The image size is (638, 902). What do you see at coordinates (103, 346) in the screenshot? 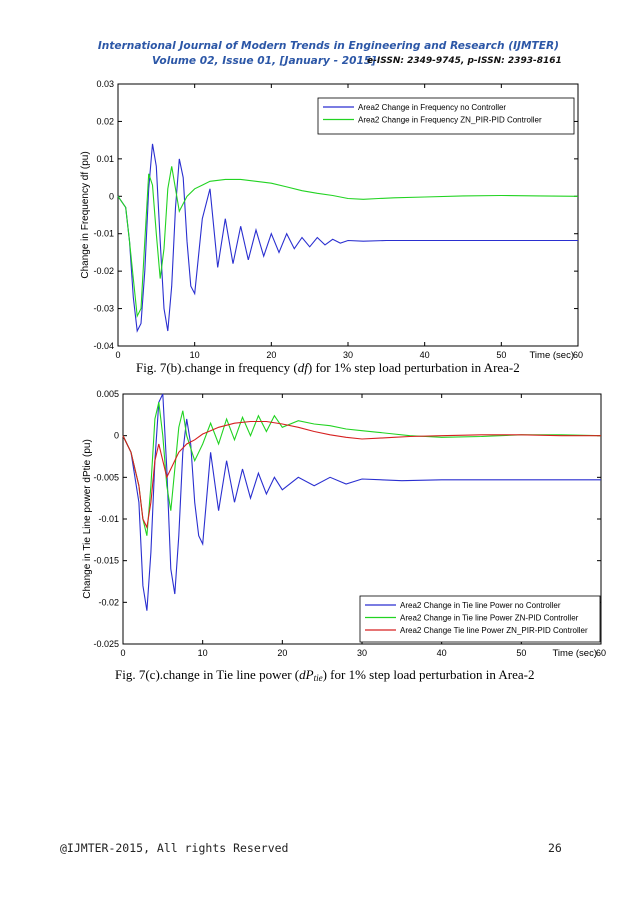
I see `y-tick-label: -0.04` at bounding box center [103, 346].